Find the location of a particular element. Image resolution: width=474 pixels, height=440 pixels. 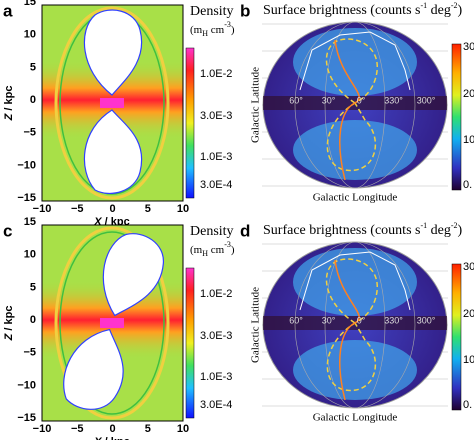

core is located at coordinates (112, 103).